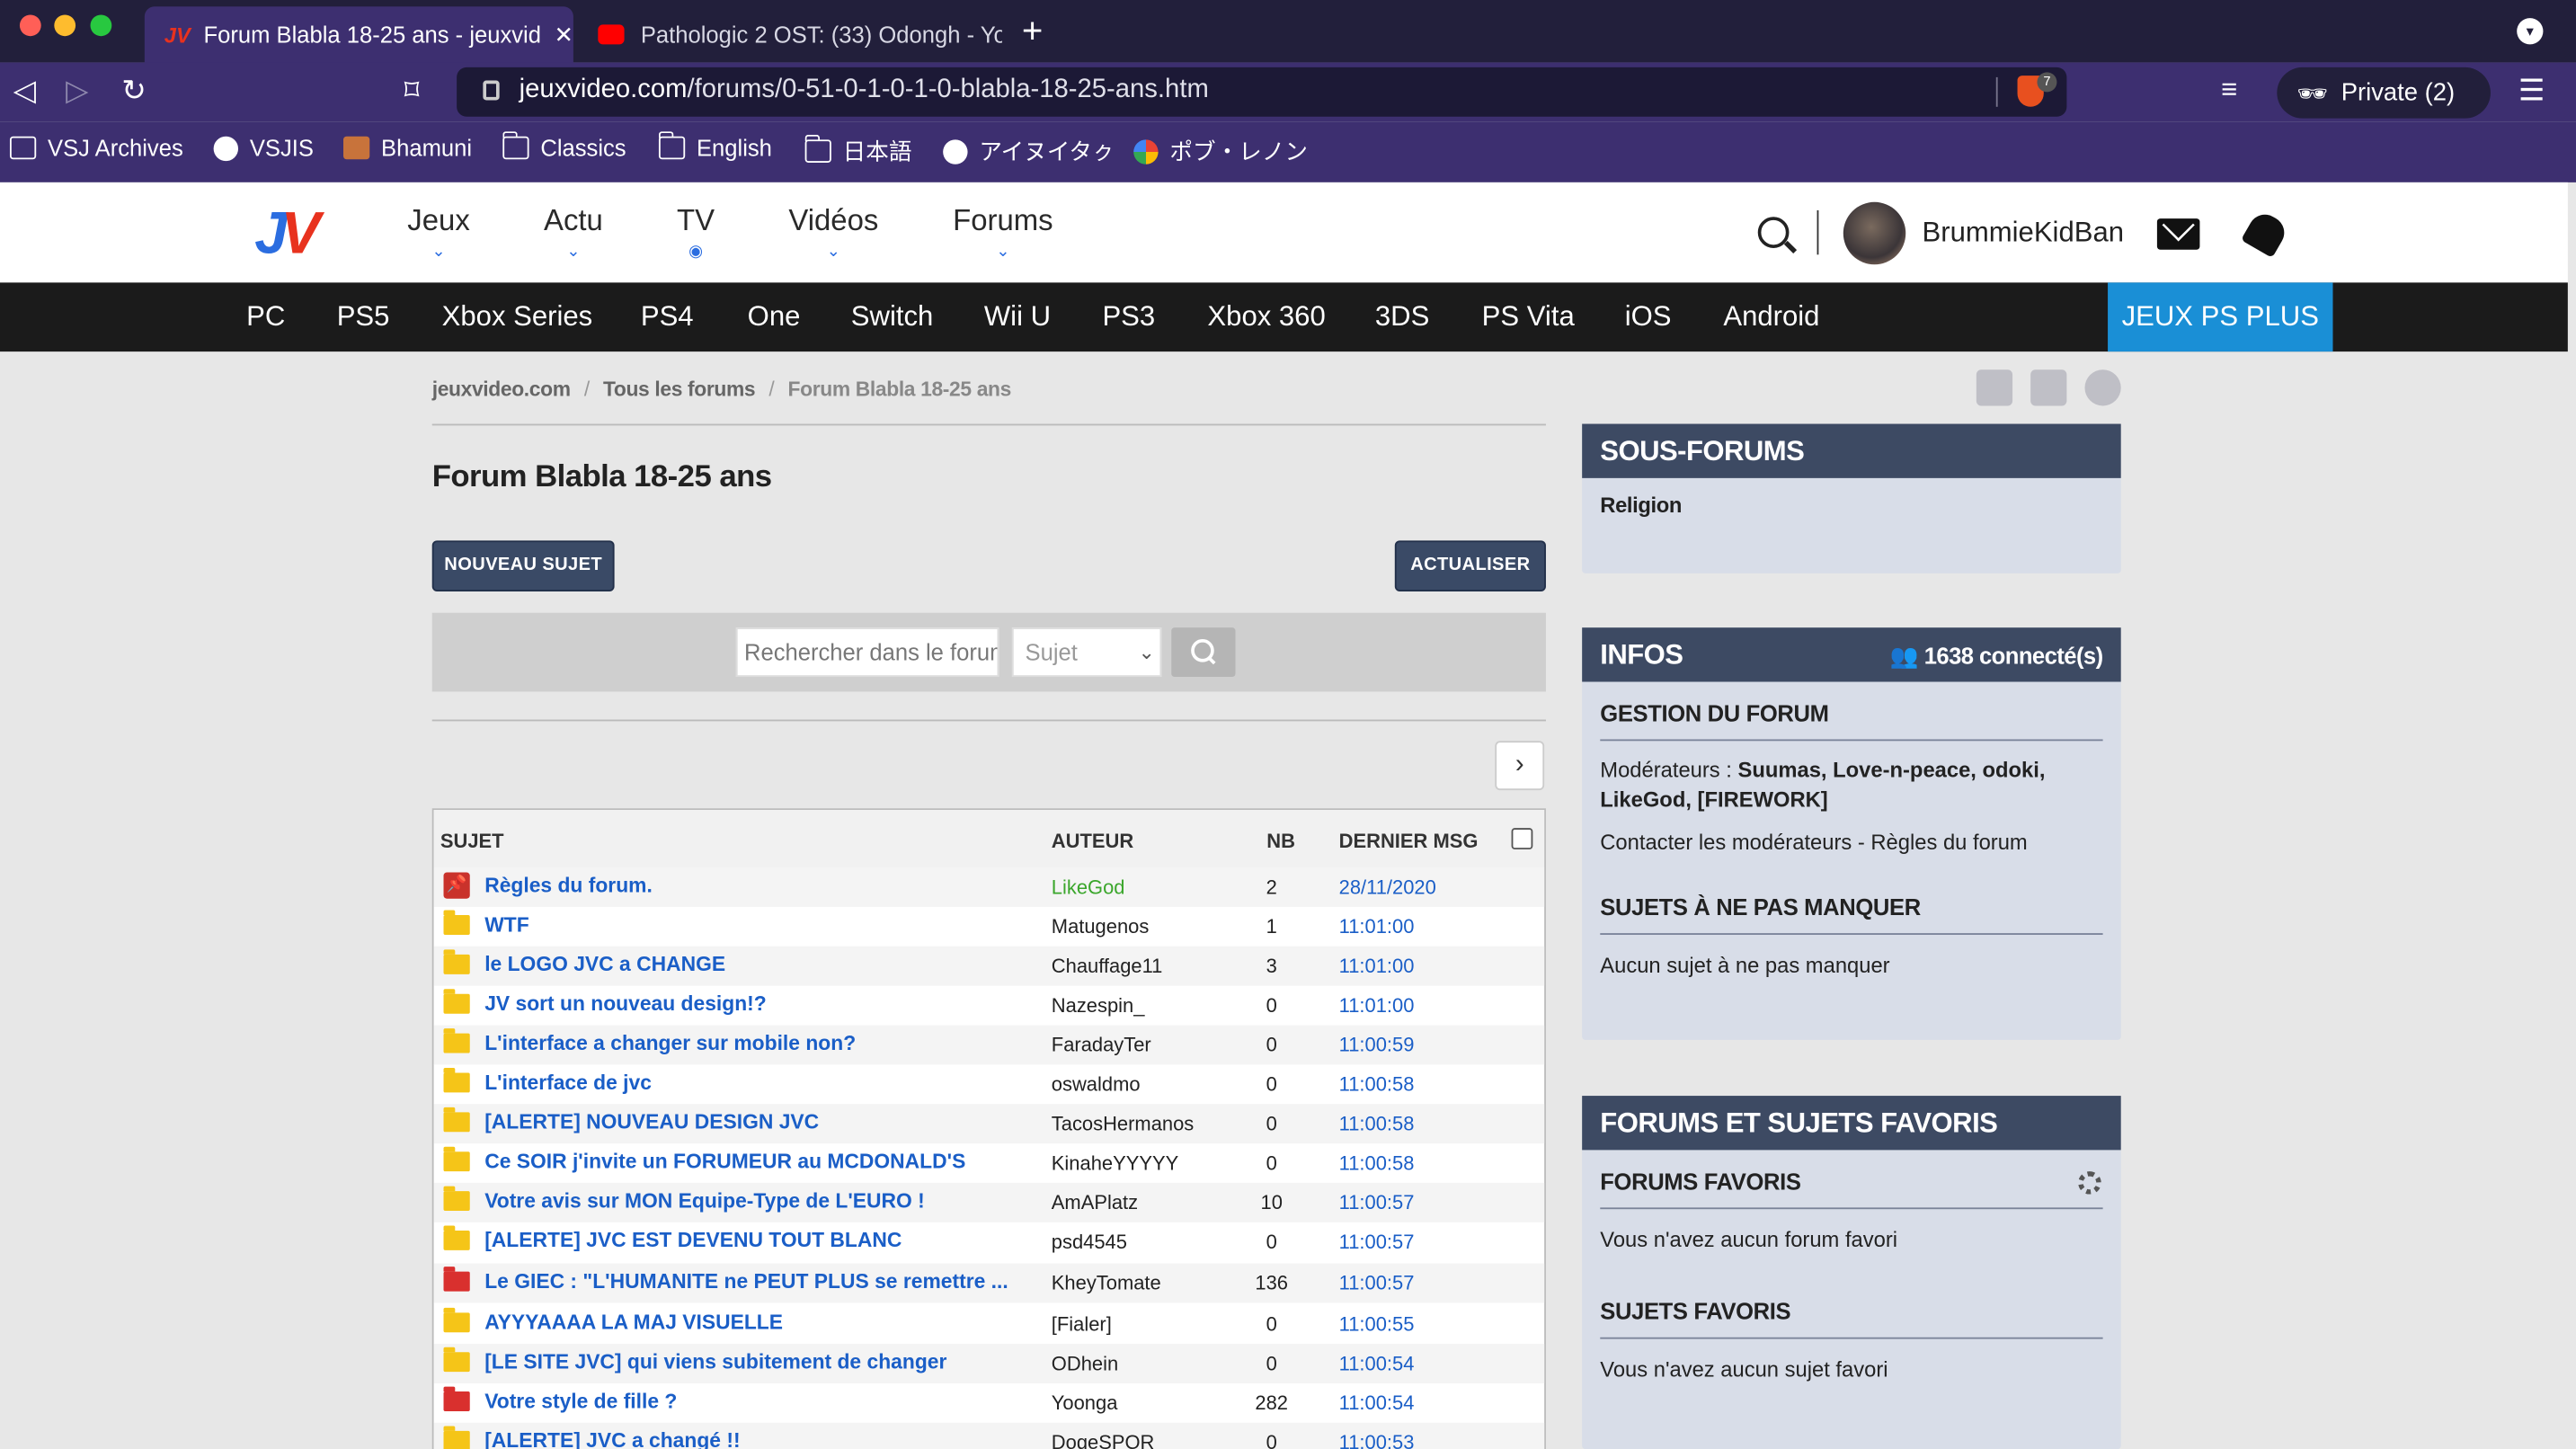 The width and height of the screenshot is (2576, 1449). I want to click on close-window-icon, so click(30, 25).